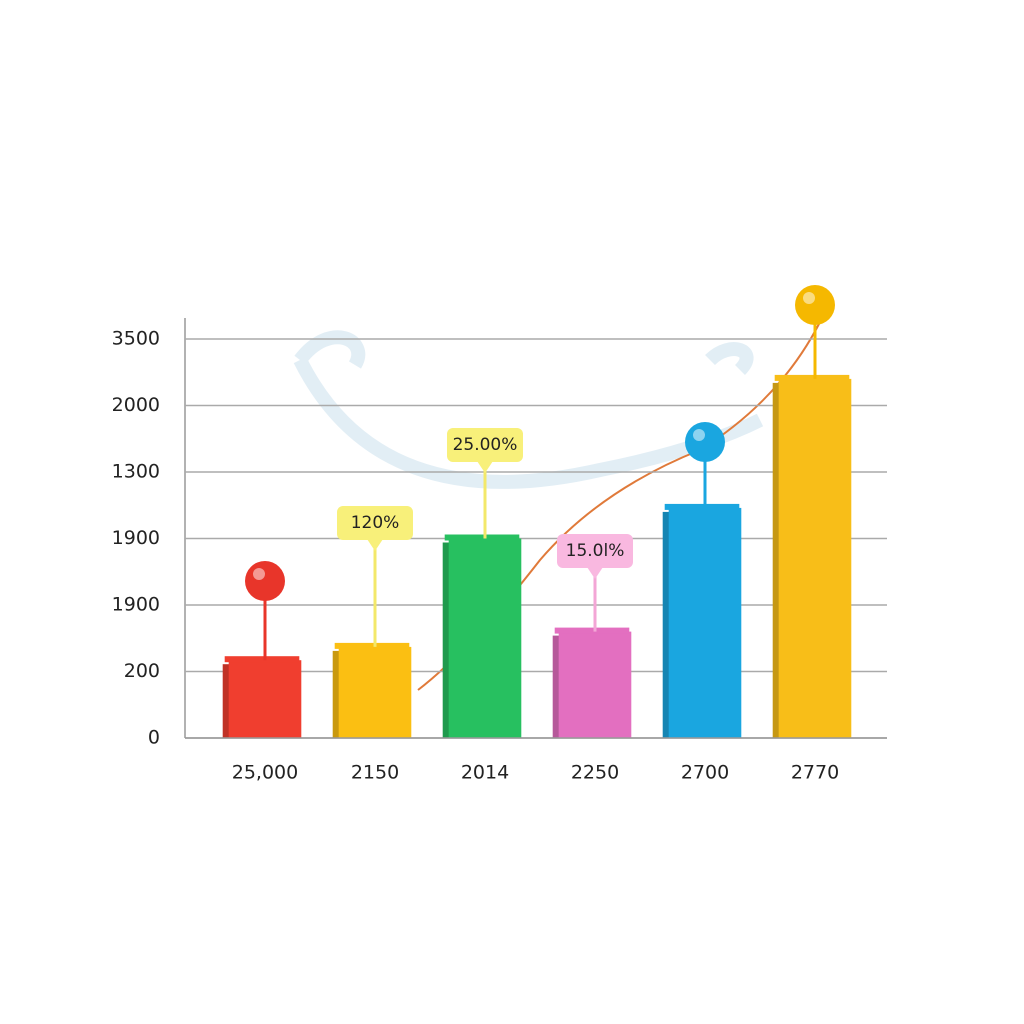 This screenshot has height=1024, width=1024. I want to click on x-tick-label: 2770, so click(815, 773).